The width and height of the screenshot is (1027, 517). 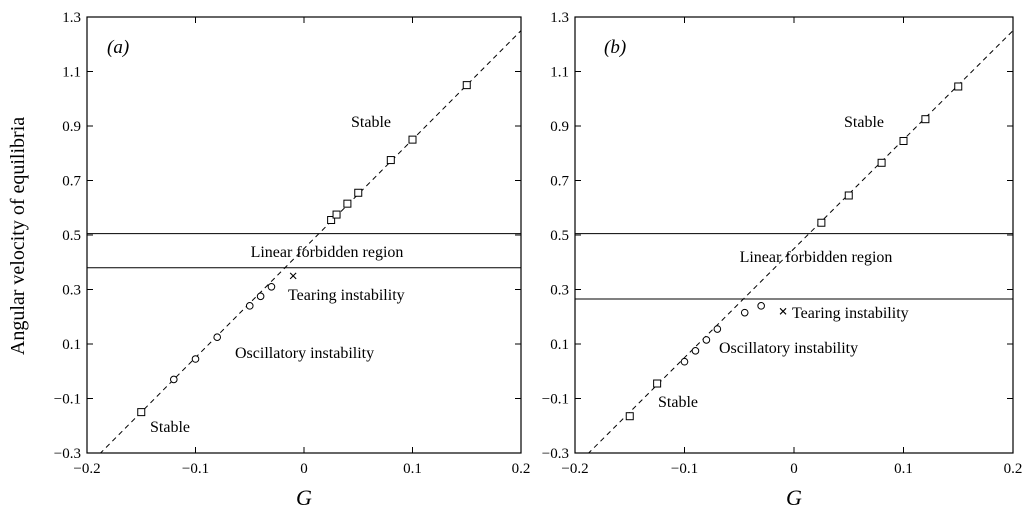 What do you see at coordinates (18, 236) in the screenshot?
I see `y-axis-title: Angular velocity of equilibria` at bounding box center [18, 236].